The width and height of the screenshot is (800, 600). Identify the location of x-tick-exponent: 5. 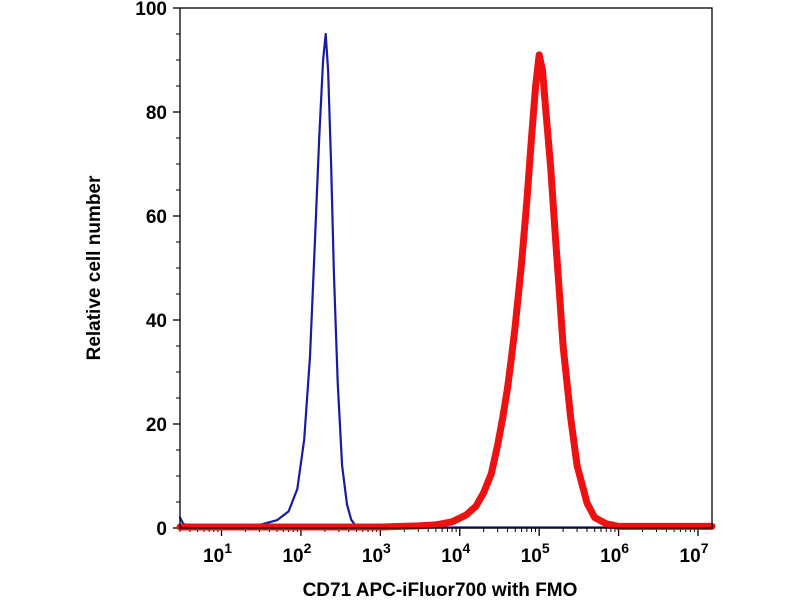
(546, 548).